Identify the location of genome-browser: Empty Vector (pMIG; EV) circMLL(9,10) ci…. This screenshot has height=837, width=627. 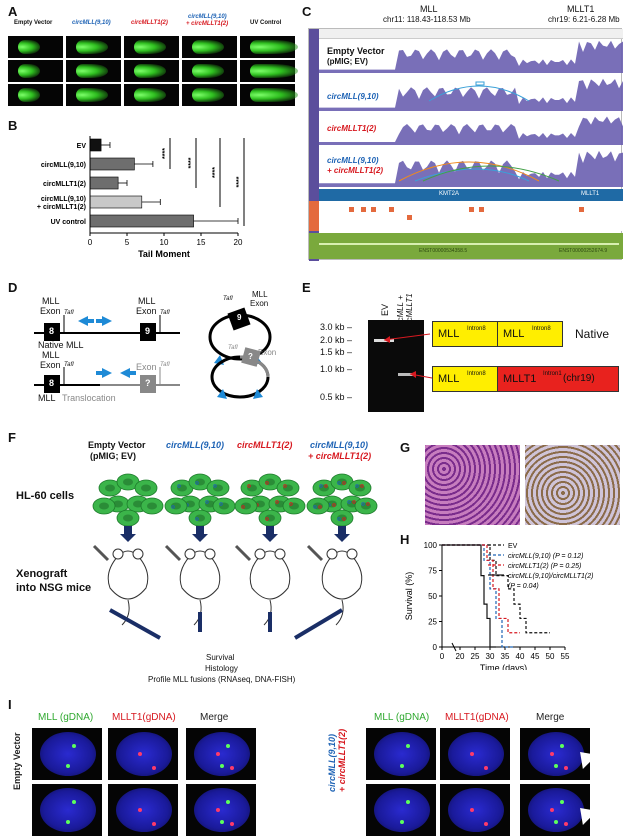
(465, 144).